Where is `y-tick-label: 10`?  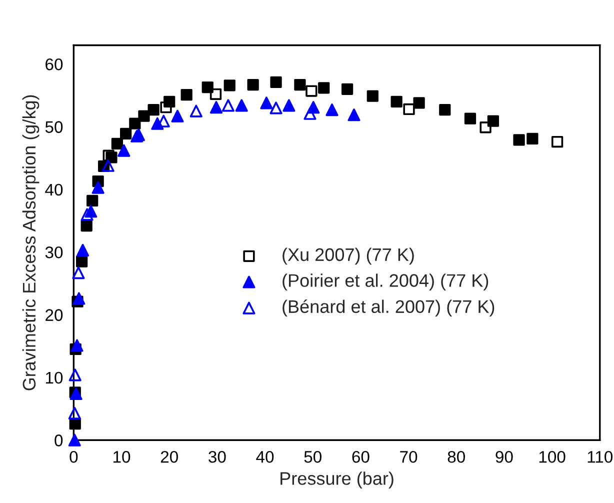 y-tick-label: 10 is located at coordinates (54, 378).